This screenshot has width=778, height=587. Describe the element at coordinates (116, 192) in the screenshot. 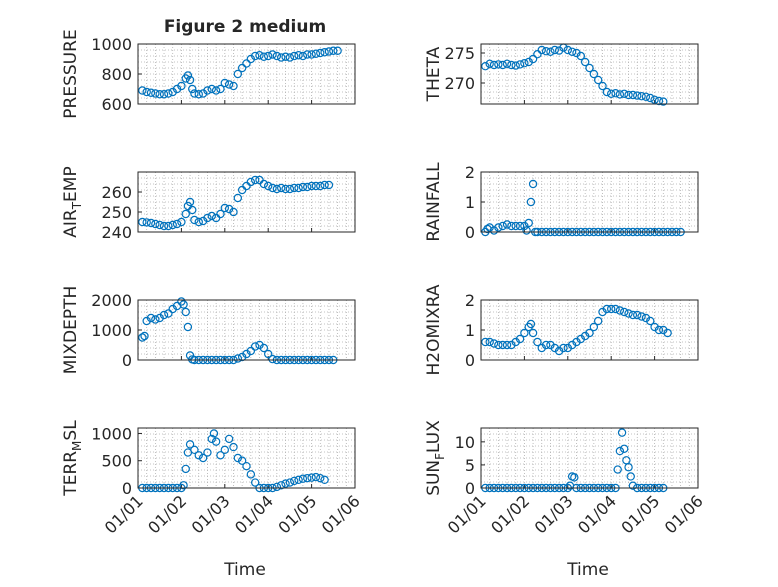

I see `y-tick-label: 260` at that location.